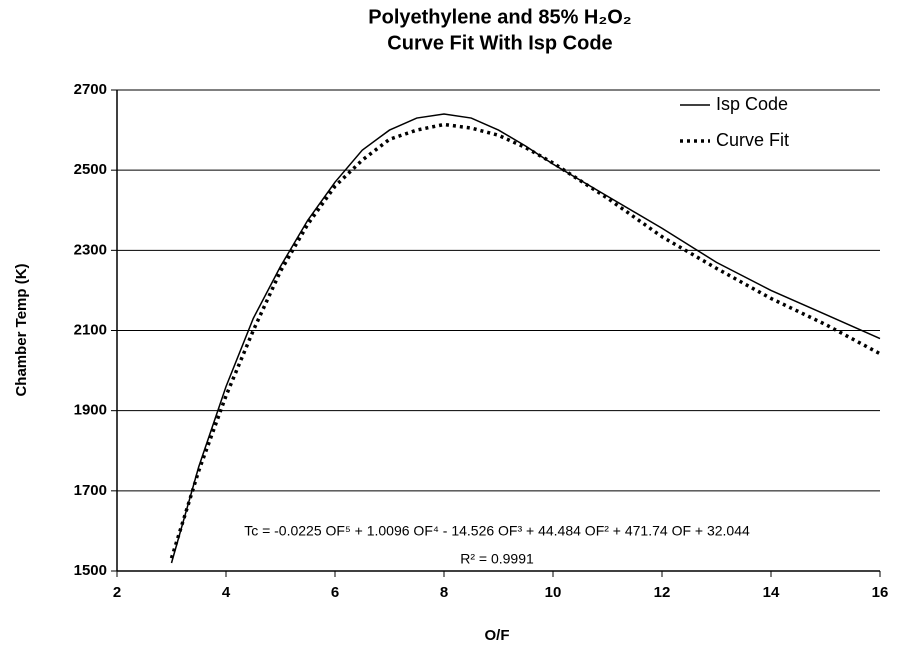 The image size is (898, 652). Describe the element at coordinates (880, 592) in the screenshot. I see `x-tick-label: 16` at that location.